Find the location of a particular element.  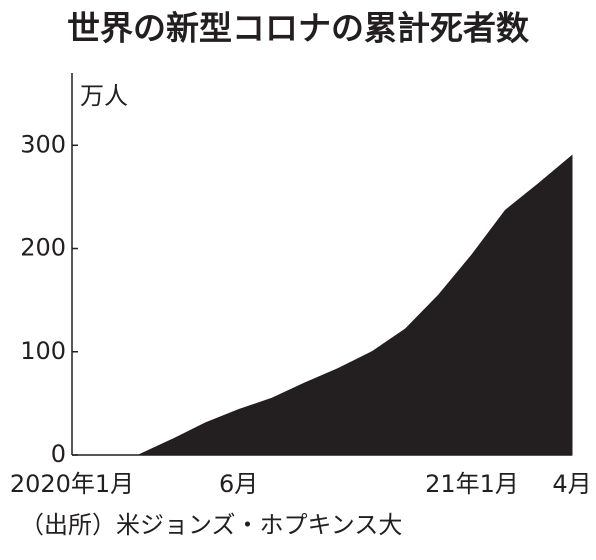

y-tick-label: 100 is located at coordinates (43, 351).